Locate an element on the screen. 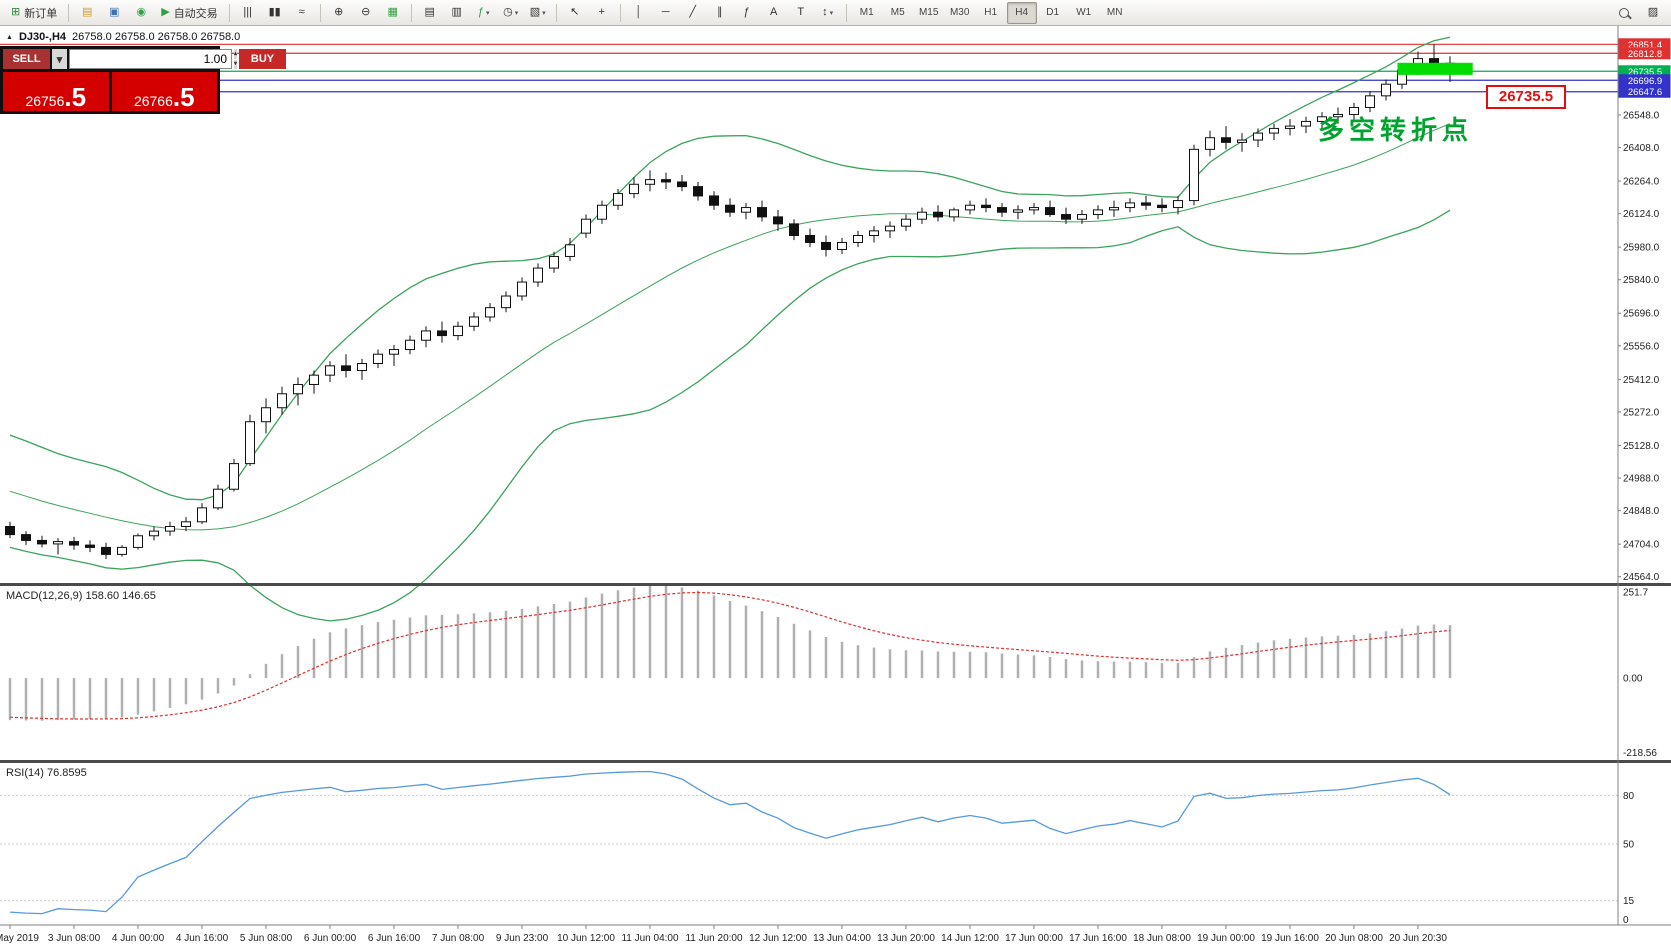  buy-price-main: 26766 is located at coordinates (153, 101).